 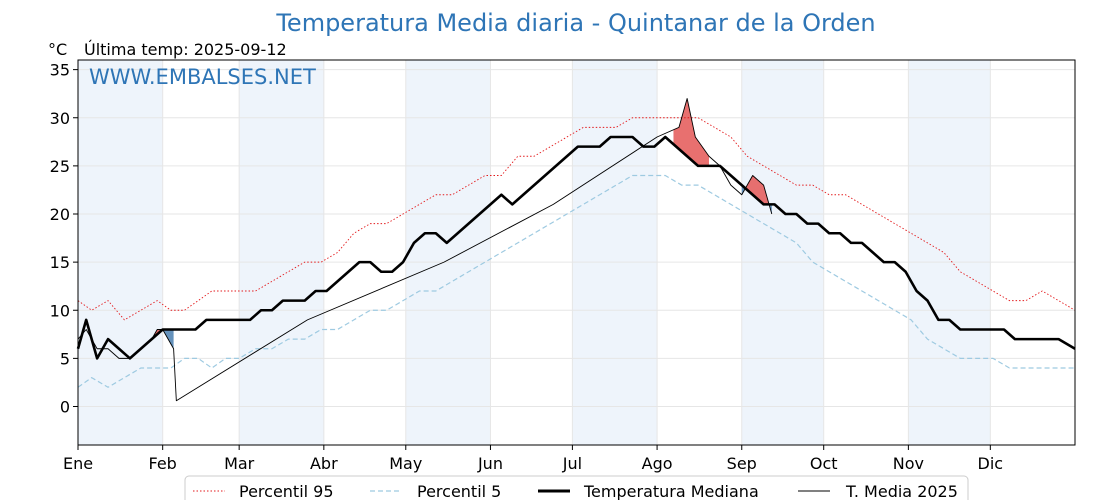 I want to click on y-axis: 0 5 10 15 20 25 30 35, so click(x=64, y=239).